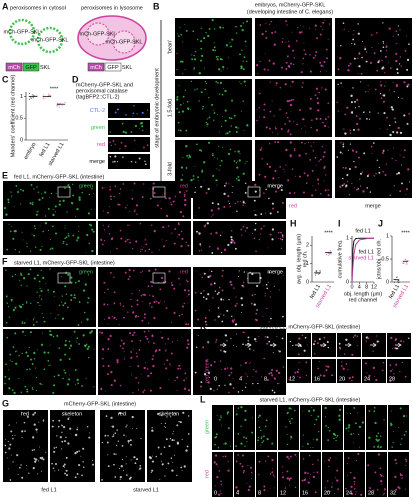  I want to click on time-label: 0, so click(215, 379).